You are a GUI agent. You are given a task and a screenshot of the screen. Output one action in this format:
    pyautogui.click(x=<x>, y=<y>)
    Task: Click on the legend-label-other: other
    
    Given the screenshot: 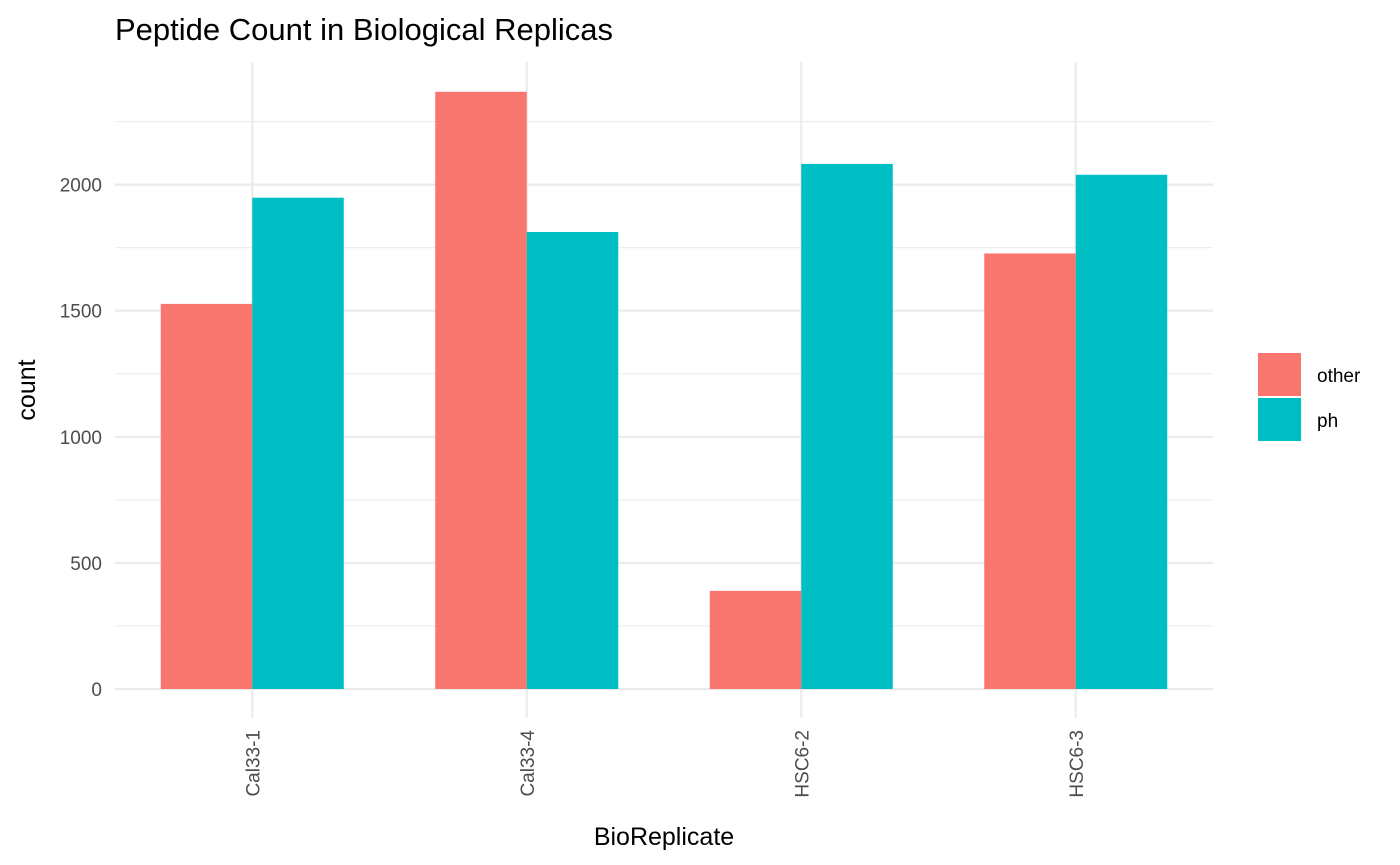 What is the action you would take?
    pyautogui.click(x=1339, y=376)
    